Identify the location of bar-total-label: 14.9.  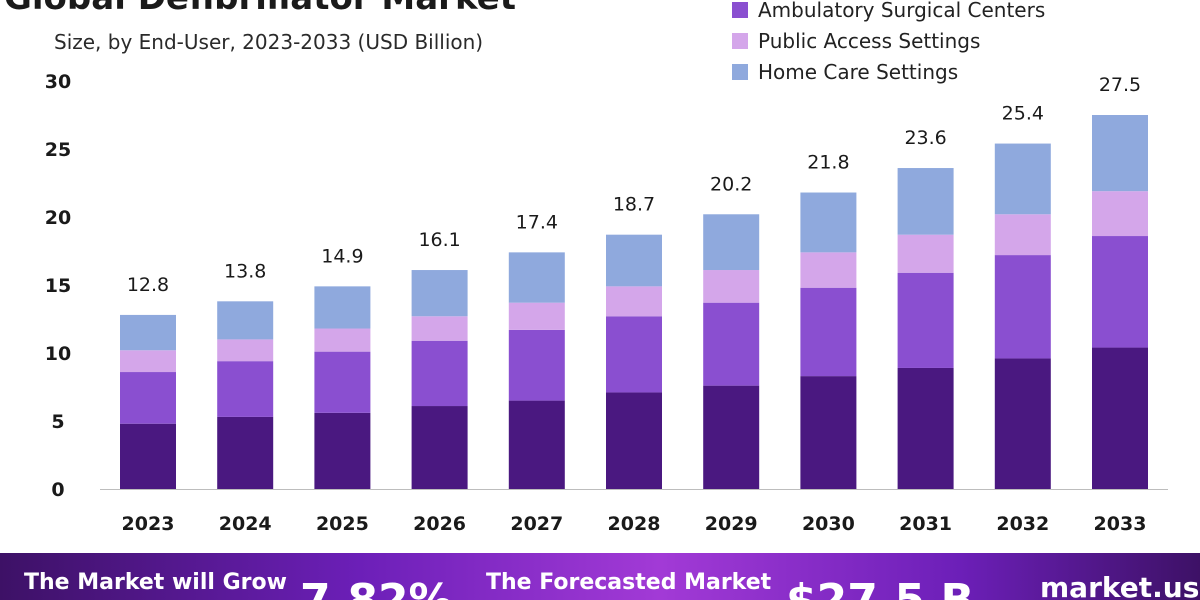
(342, 256).